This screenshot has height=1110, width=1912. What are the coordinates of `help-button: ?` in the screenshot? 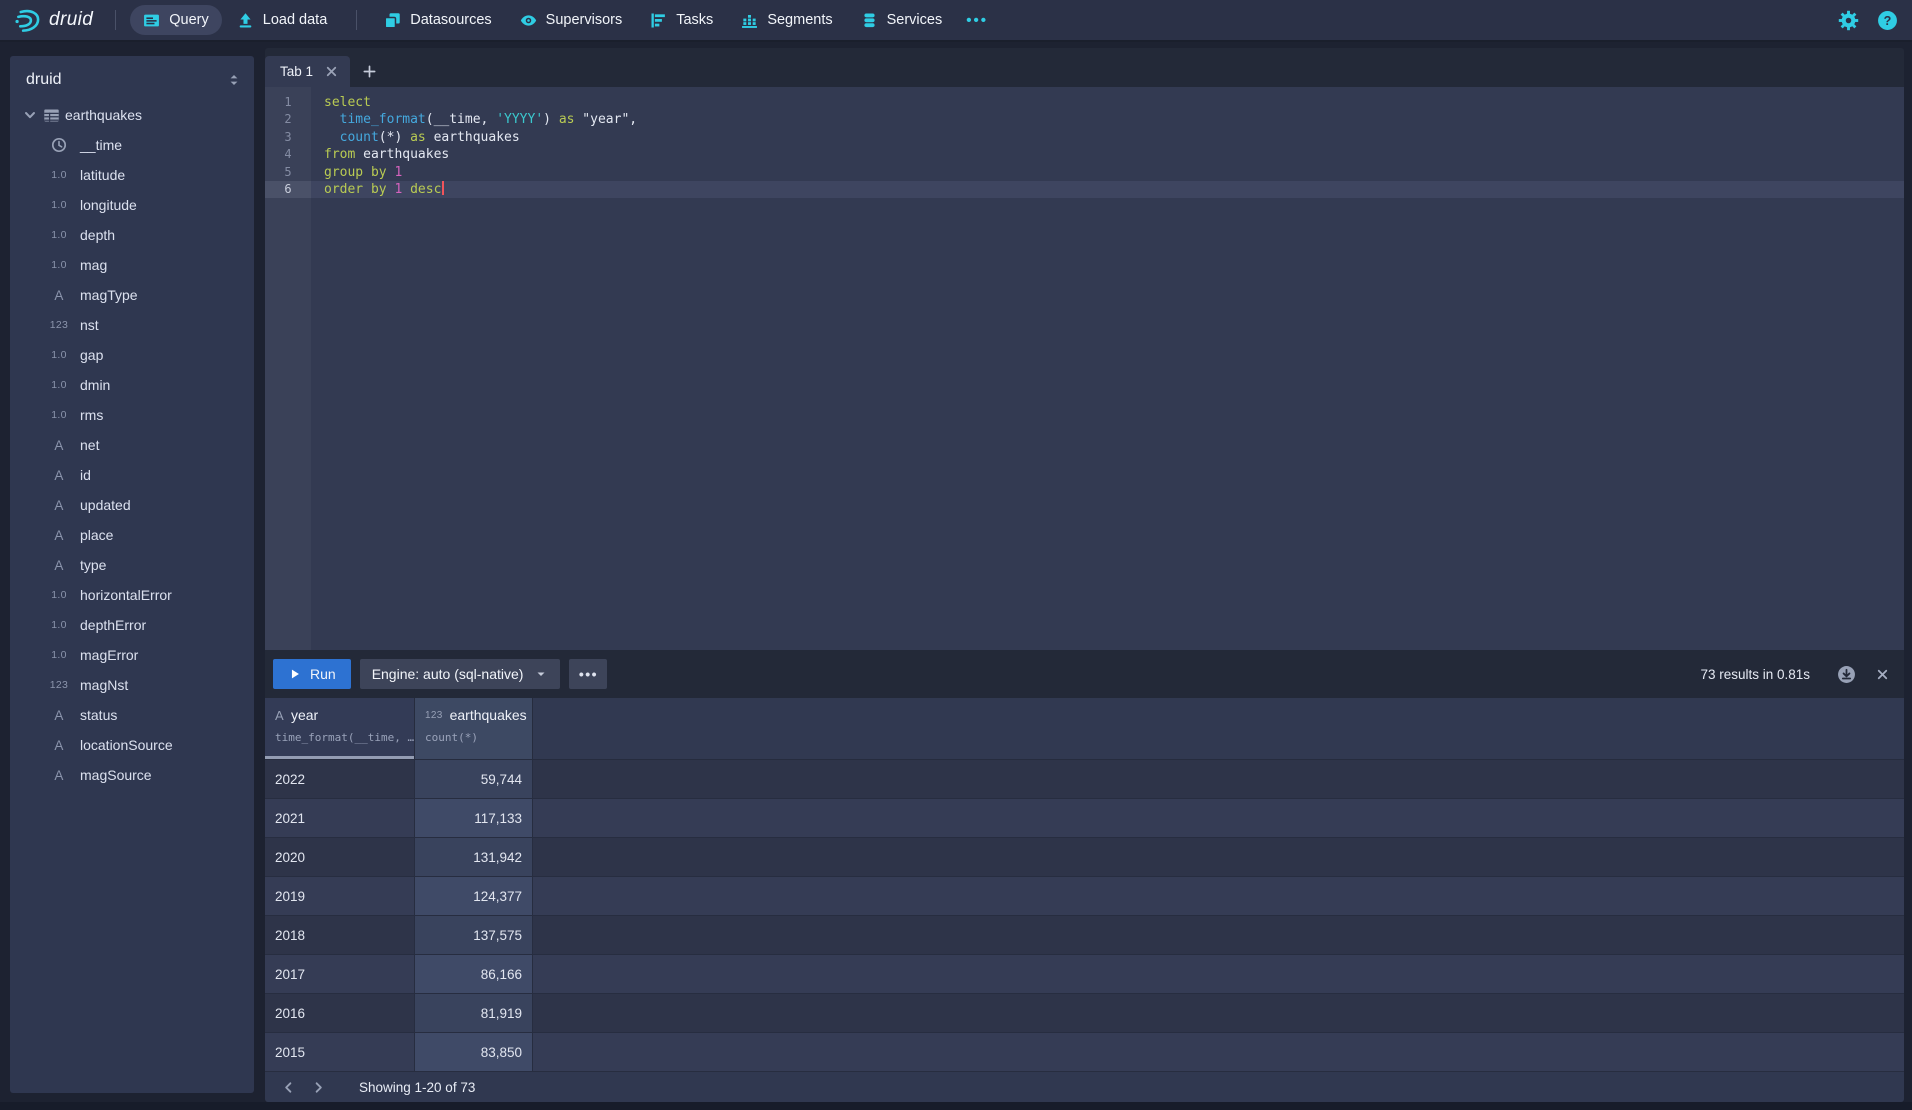 It's located at (1887, 20).